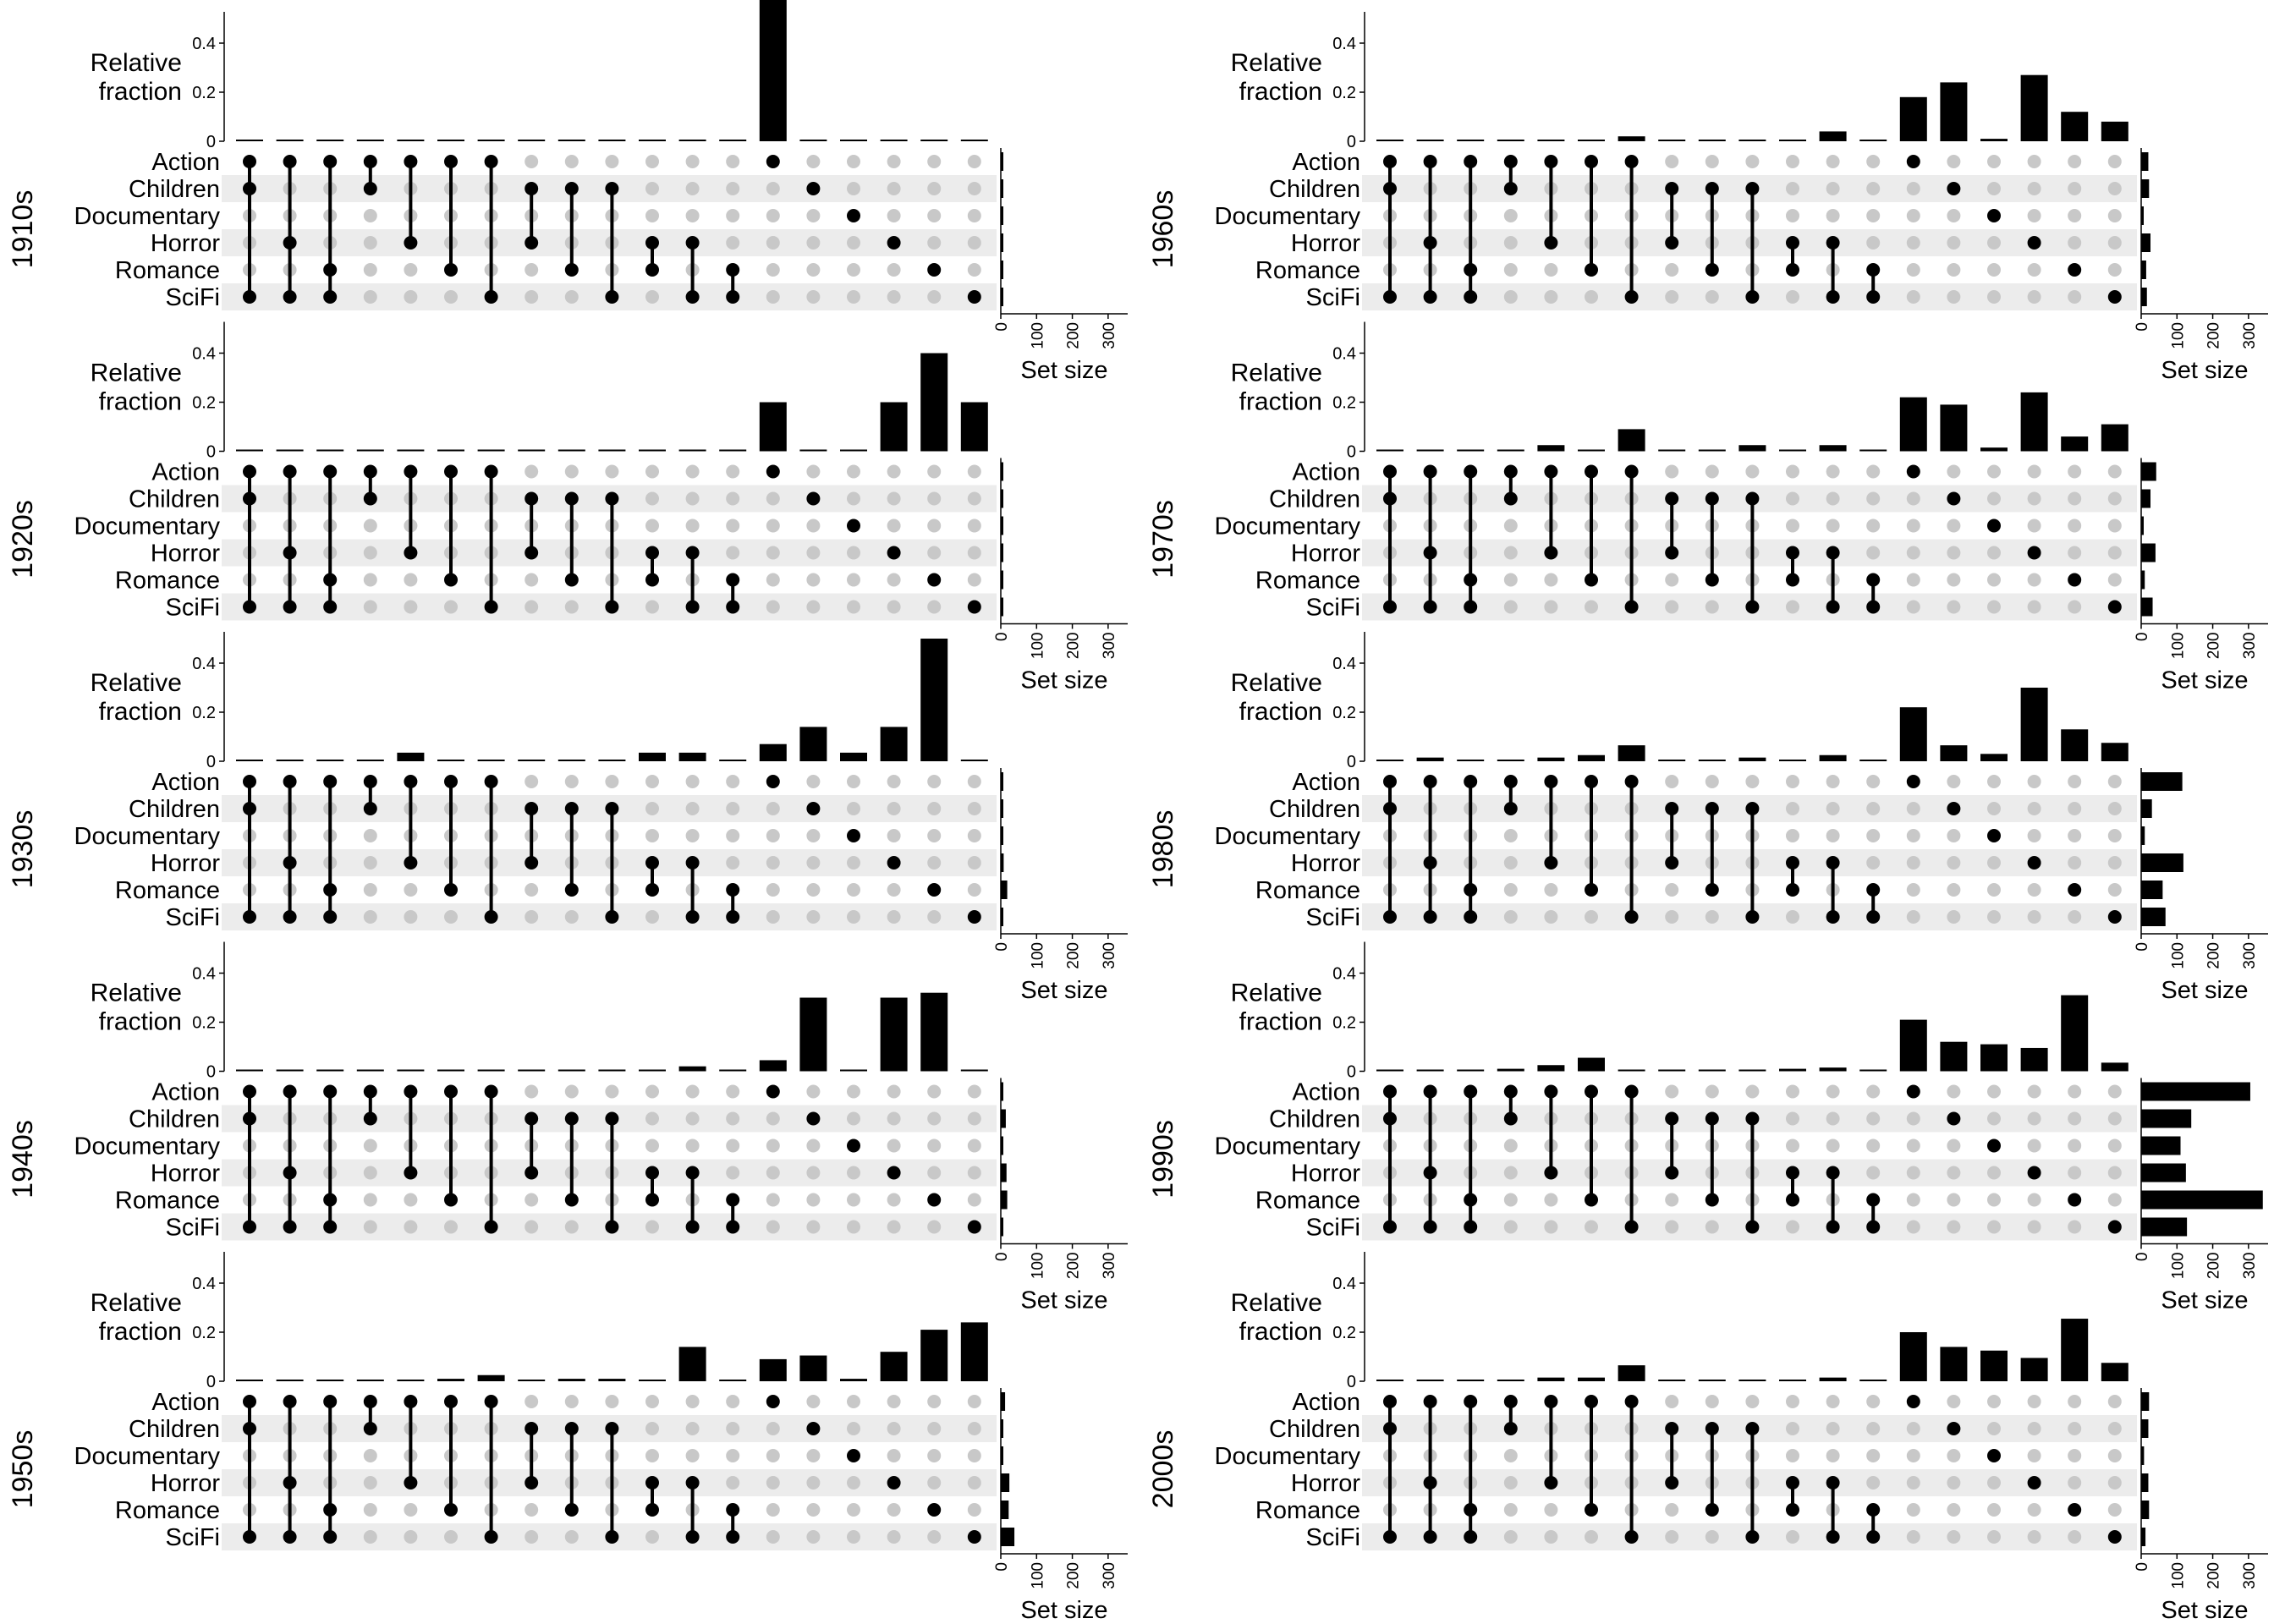 This screenshot has width=2274, height=1624. I want to click on decade-label: 1970s, so click(1163, 539).